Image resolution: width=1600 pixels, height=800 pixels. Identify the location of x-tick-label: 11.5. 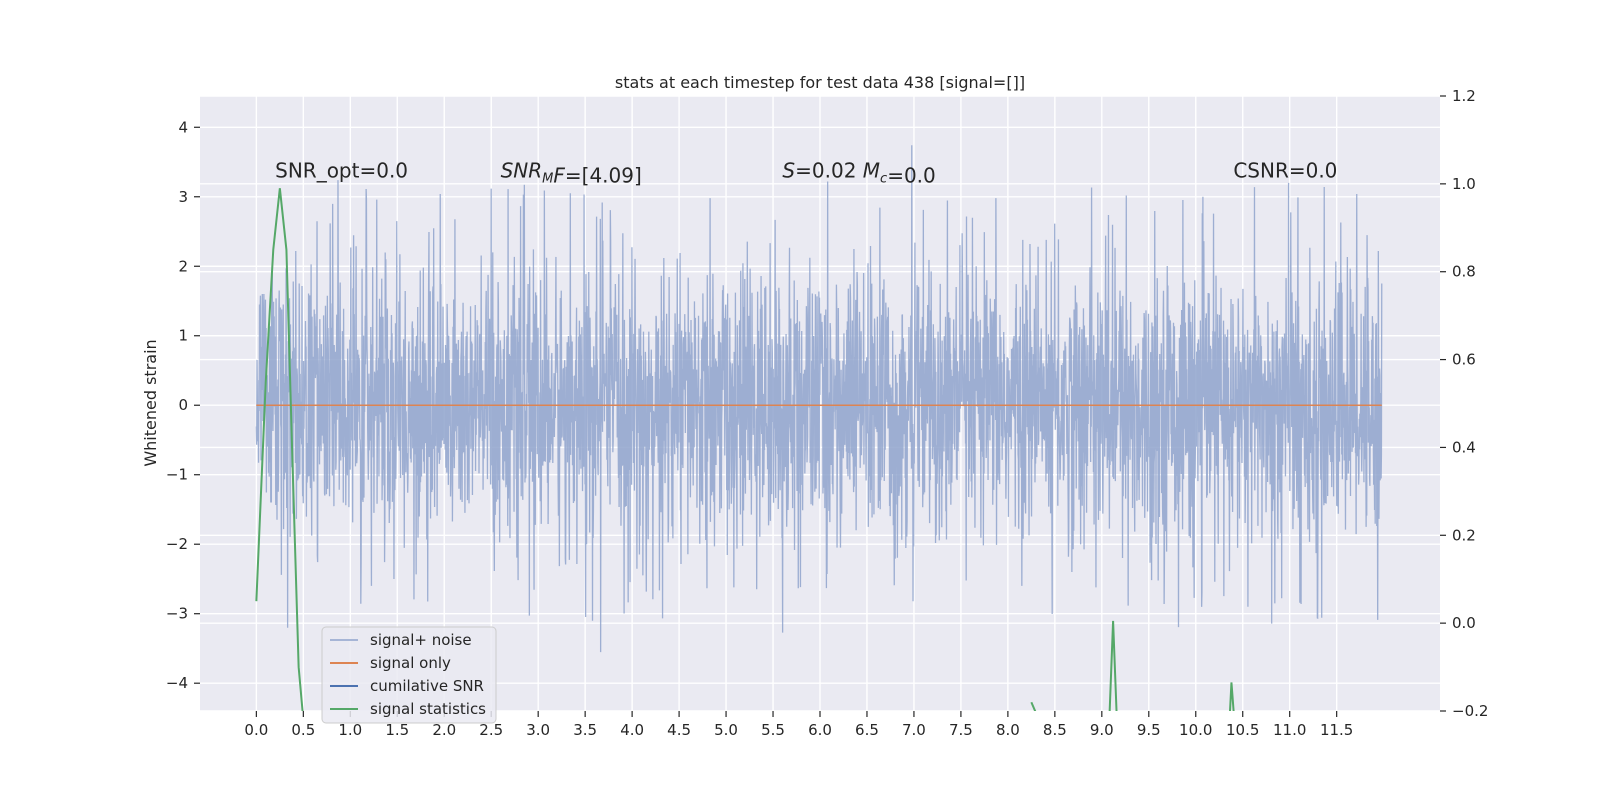
(1336, 730).